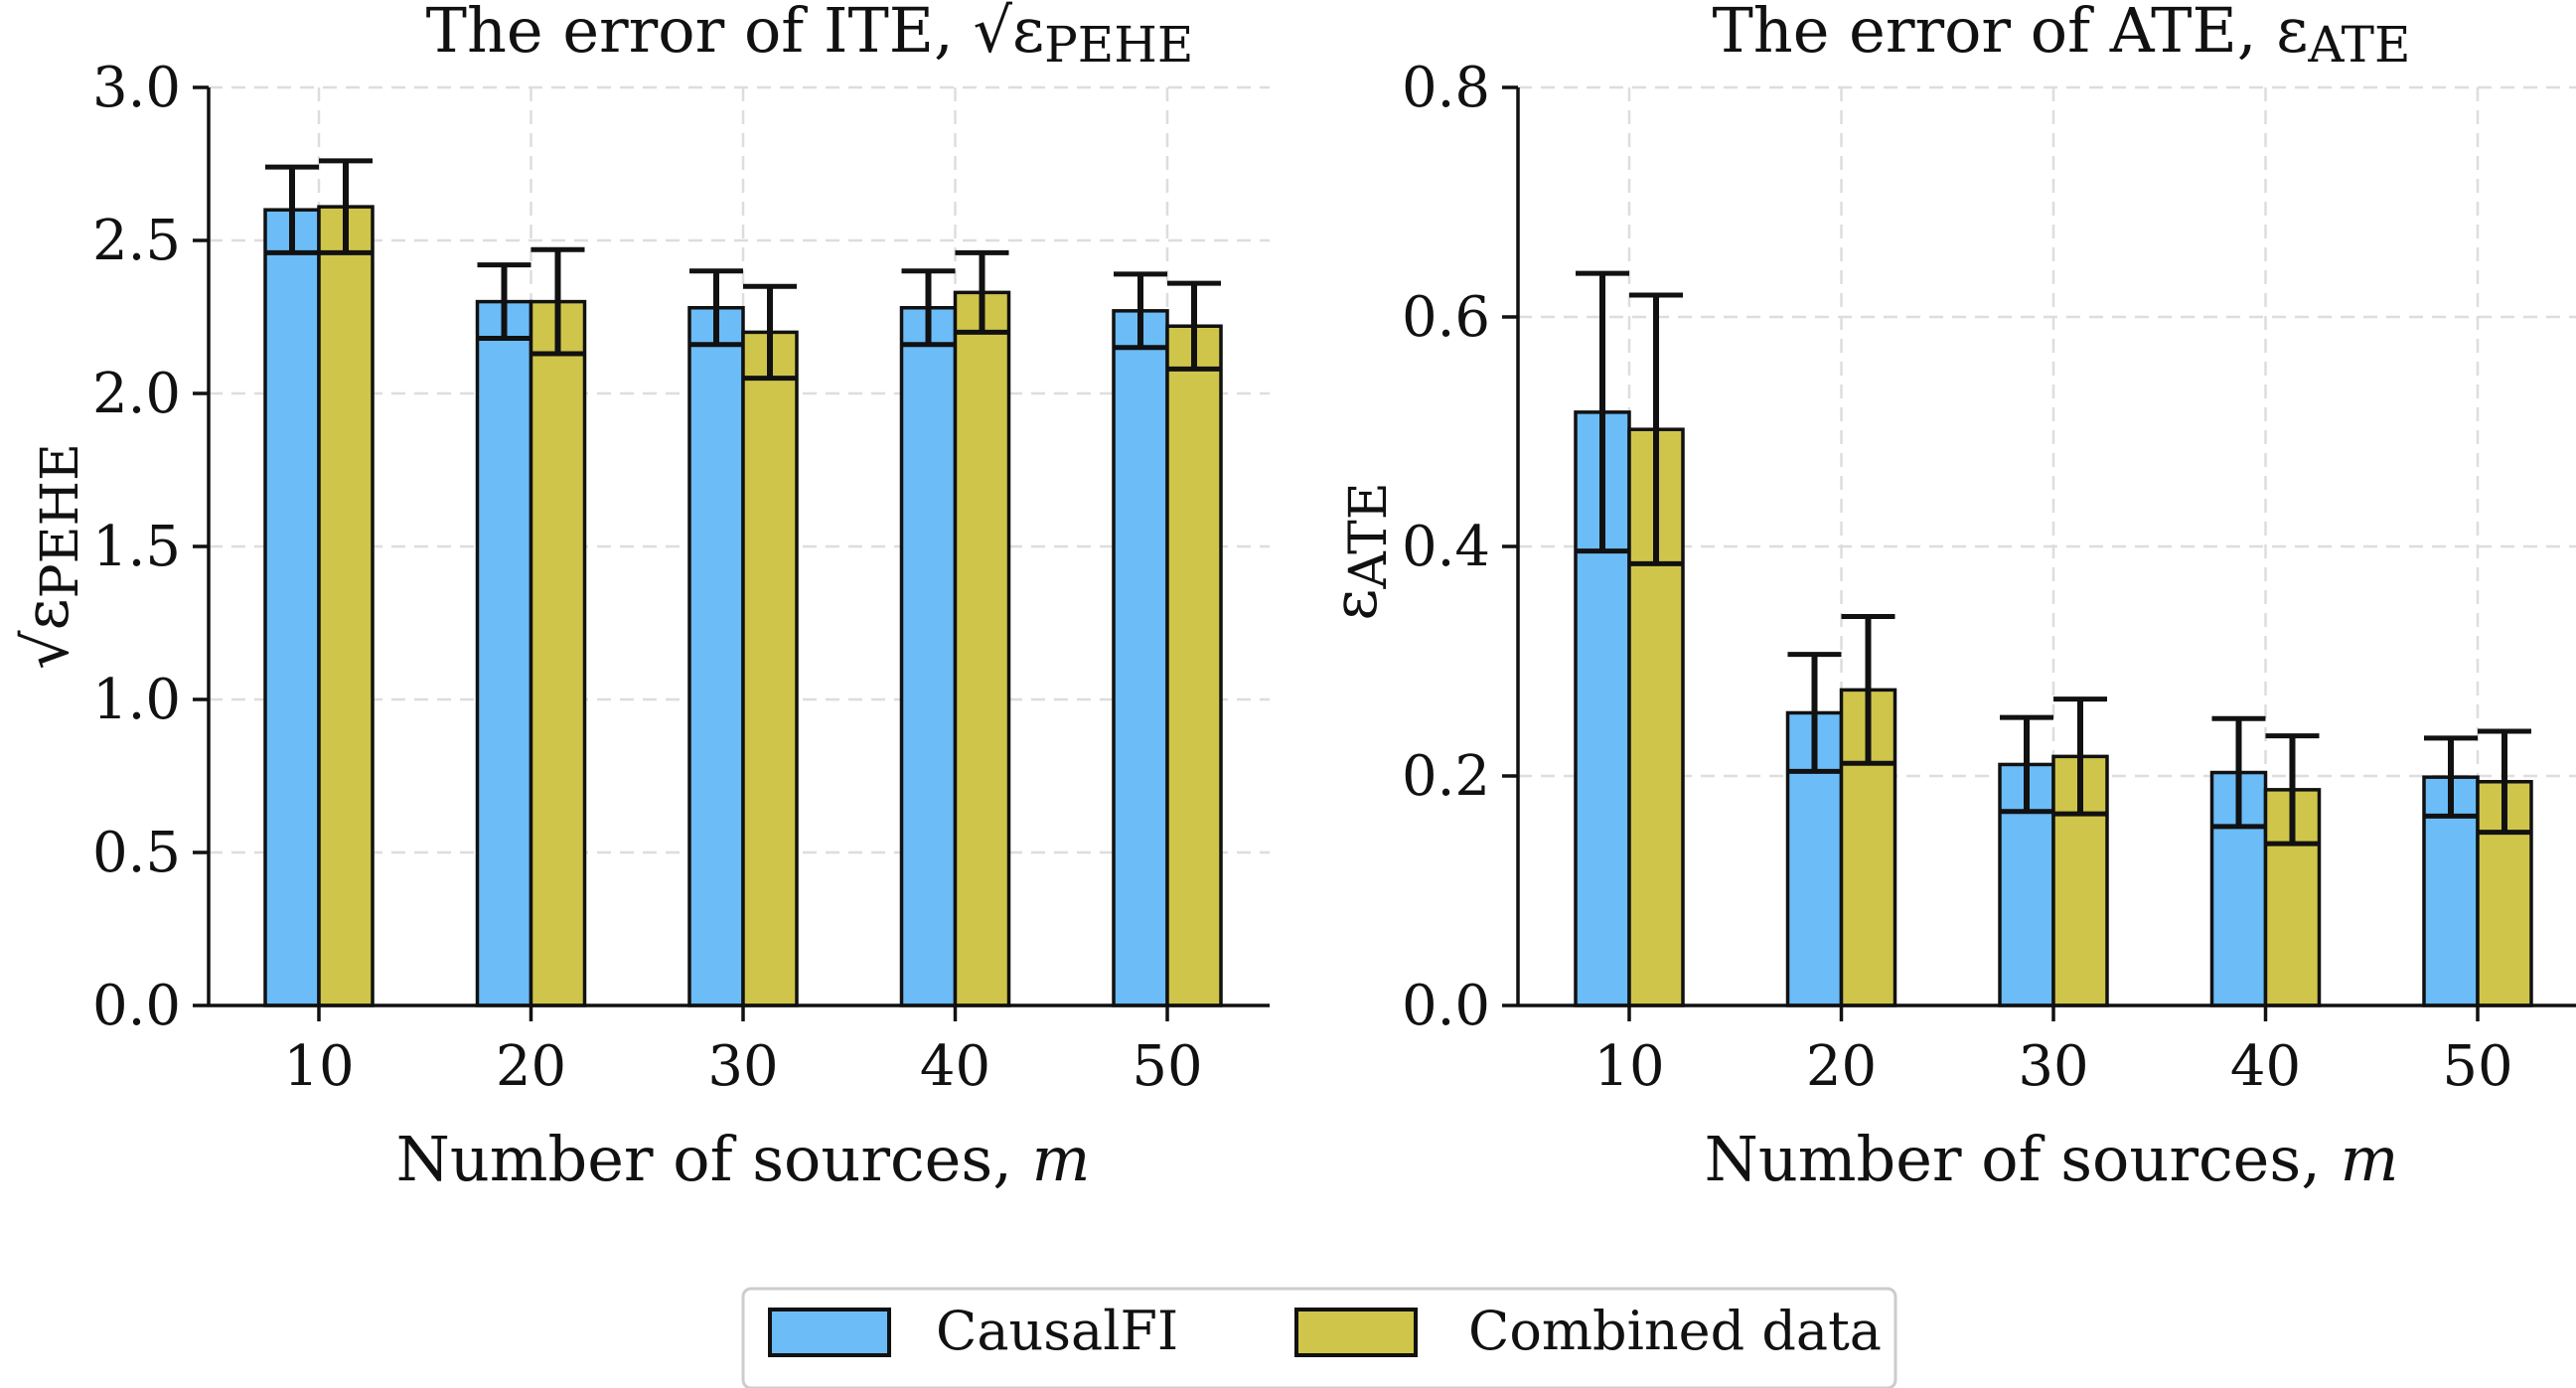 This screenshot has height=1388, width=2576. I want to click on ate-xtick-label: 40, so click(2265, 1066).